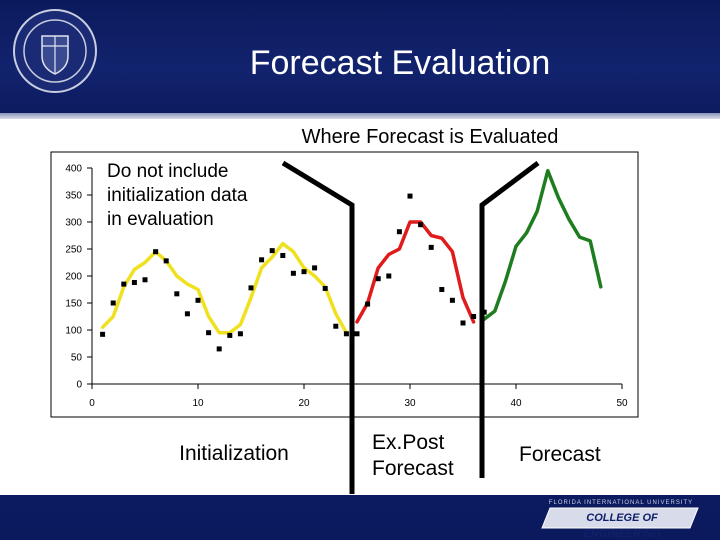  What do you see at coordinates (360, 116) in the screenshot?
I see `header-rule` at bounding box center [360, 116].